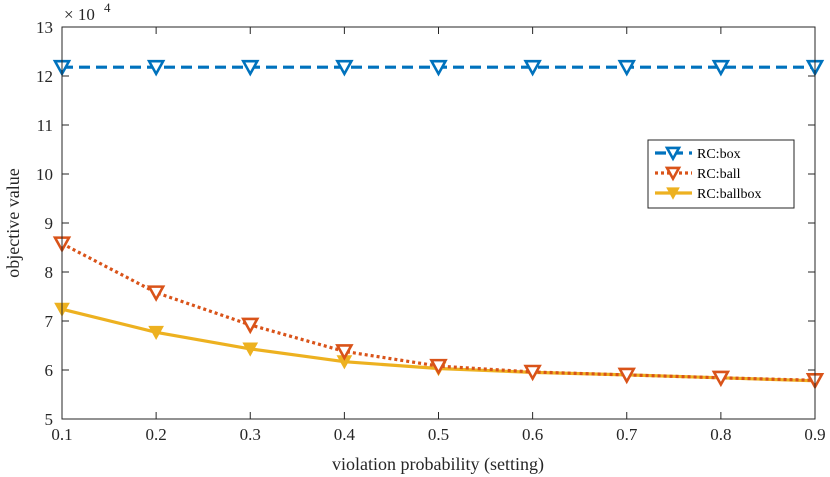  Describe the element at coordinates (44, 27) in the screenshot. I see `y-tick-label: 13` at that location.